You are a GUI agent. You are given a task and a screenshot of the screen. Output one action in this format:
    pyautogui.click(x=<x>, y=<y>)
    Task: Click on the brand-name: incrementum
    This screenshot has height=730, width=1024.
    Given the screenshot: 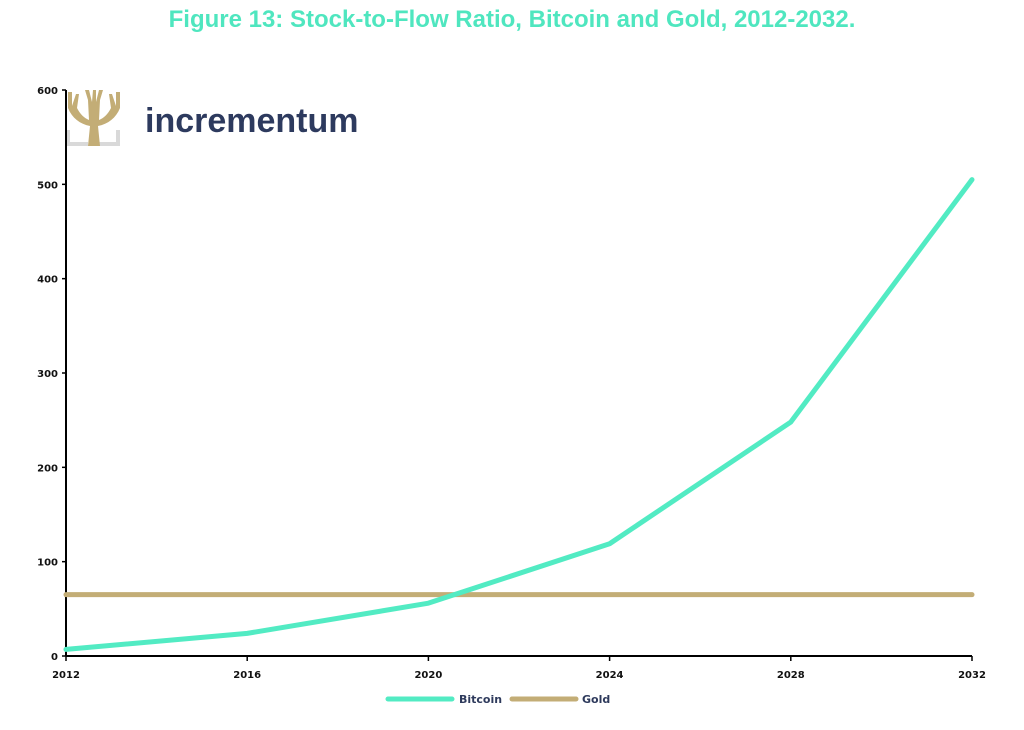 What is the action you would take?
    pyautogui.click(x=252, y=121)
    